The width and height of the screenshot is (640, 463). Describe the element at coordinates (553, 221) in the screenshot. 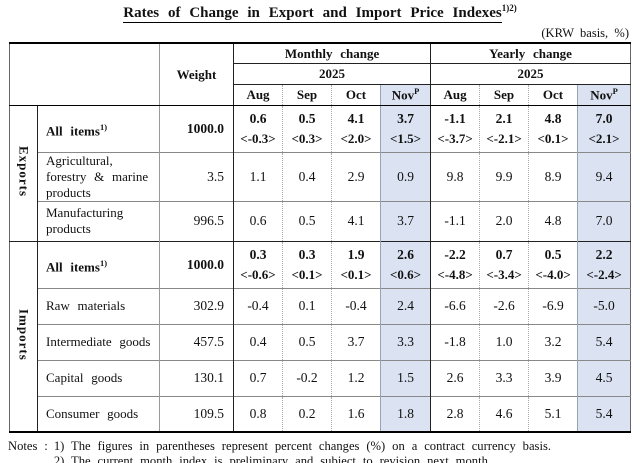

I see `data-cell: 4.8` at that location.